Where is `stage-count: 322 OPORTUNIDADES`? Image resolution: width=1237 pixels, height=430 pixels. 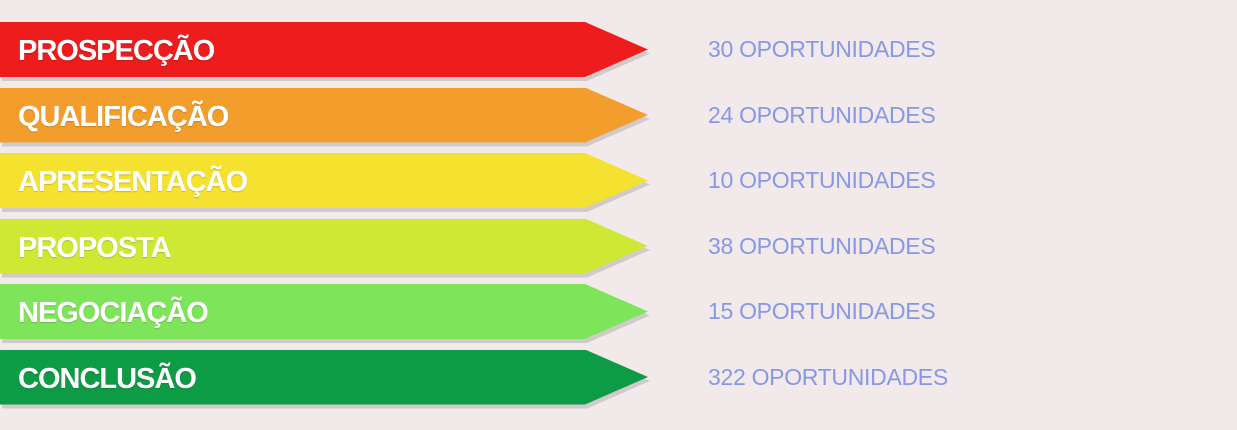
stage-count: 322 OPORTUNIDADES is located at coordinates (828, 376).